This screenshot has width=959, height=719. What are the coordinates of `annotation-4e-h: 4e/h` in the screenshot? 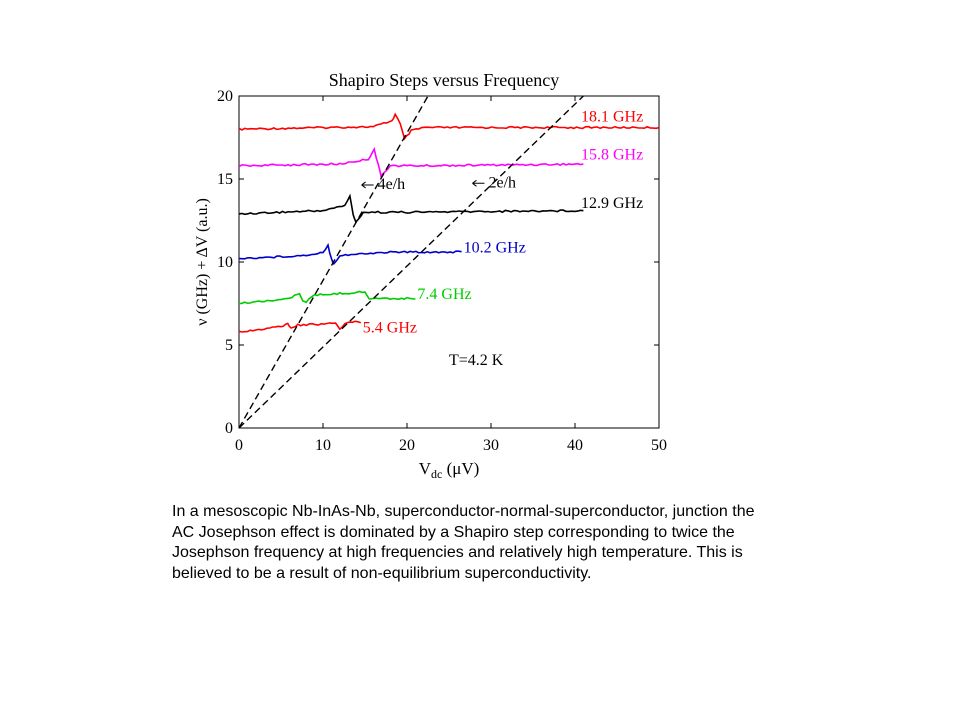 It's located at (392, 184).